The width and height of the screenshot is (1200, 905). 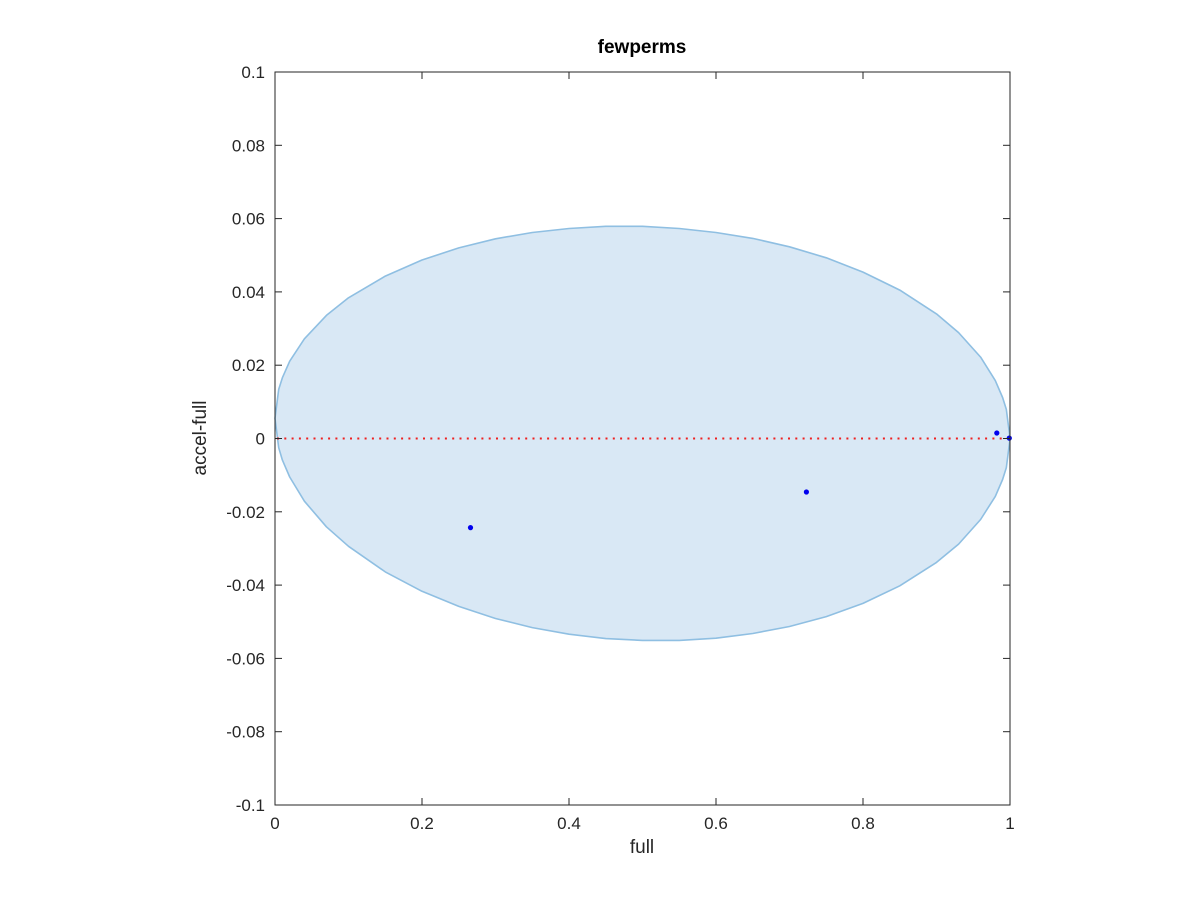 What do you see at coordinates (422, 823) in the screenshot?
I see `x-tick-label: 0.2` at bounding box center [422, 823].